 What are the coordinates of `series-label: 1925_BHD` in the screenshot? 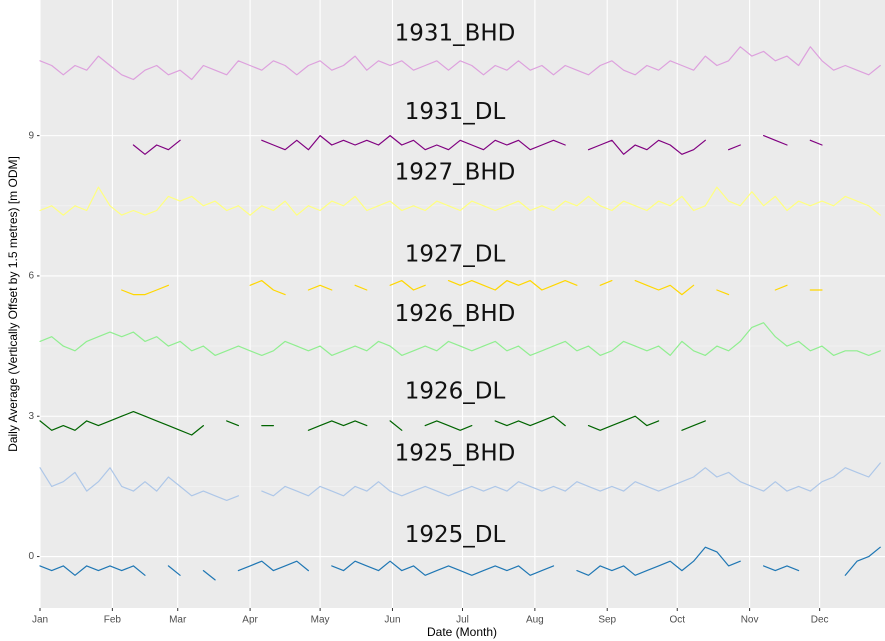 It's located at (455, 453).